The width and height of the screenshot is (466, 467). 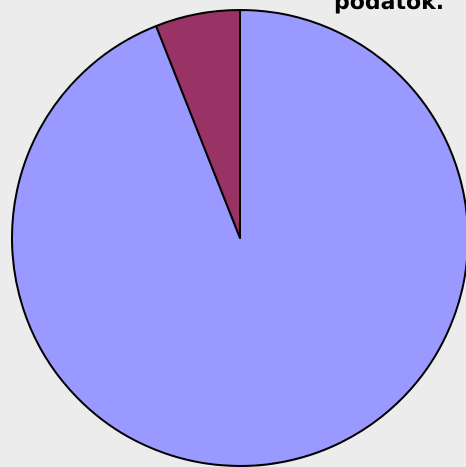 What do you see at coordinates (389, 7) in the screenshot?
I see `partial-label-text: podatok.` at bounding box center [389, 7].